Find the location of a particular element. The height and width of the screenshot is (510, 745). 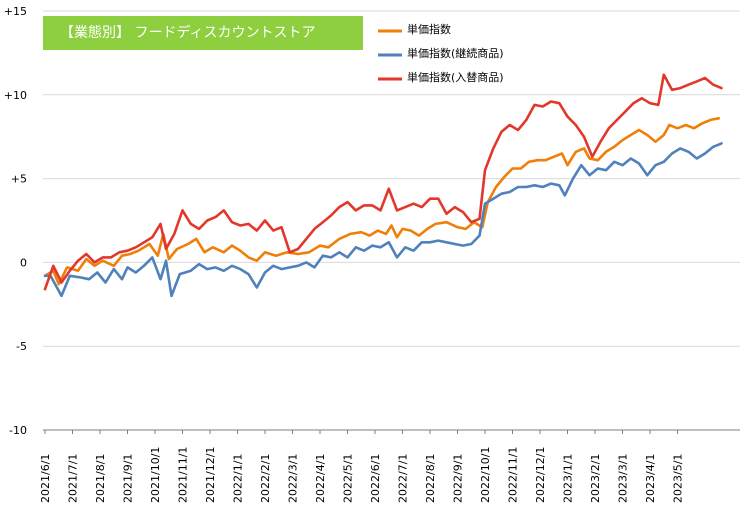

x-tick-label: 2021/12/1 is located at coordinates (210, 475).